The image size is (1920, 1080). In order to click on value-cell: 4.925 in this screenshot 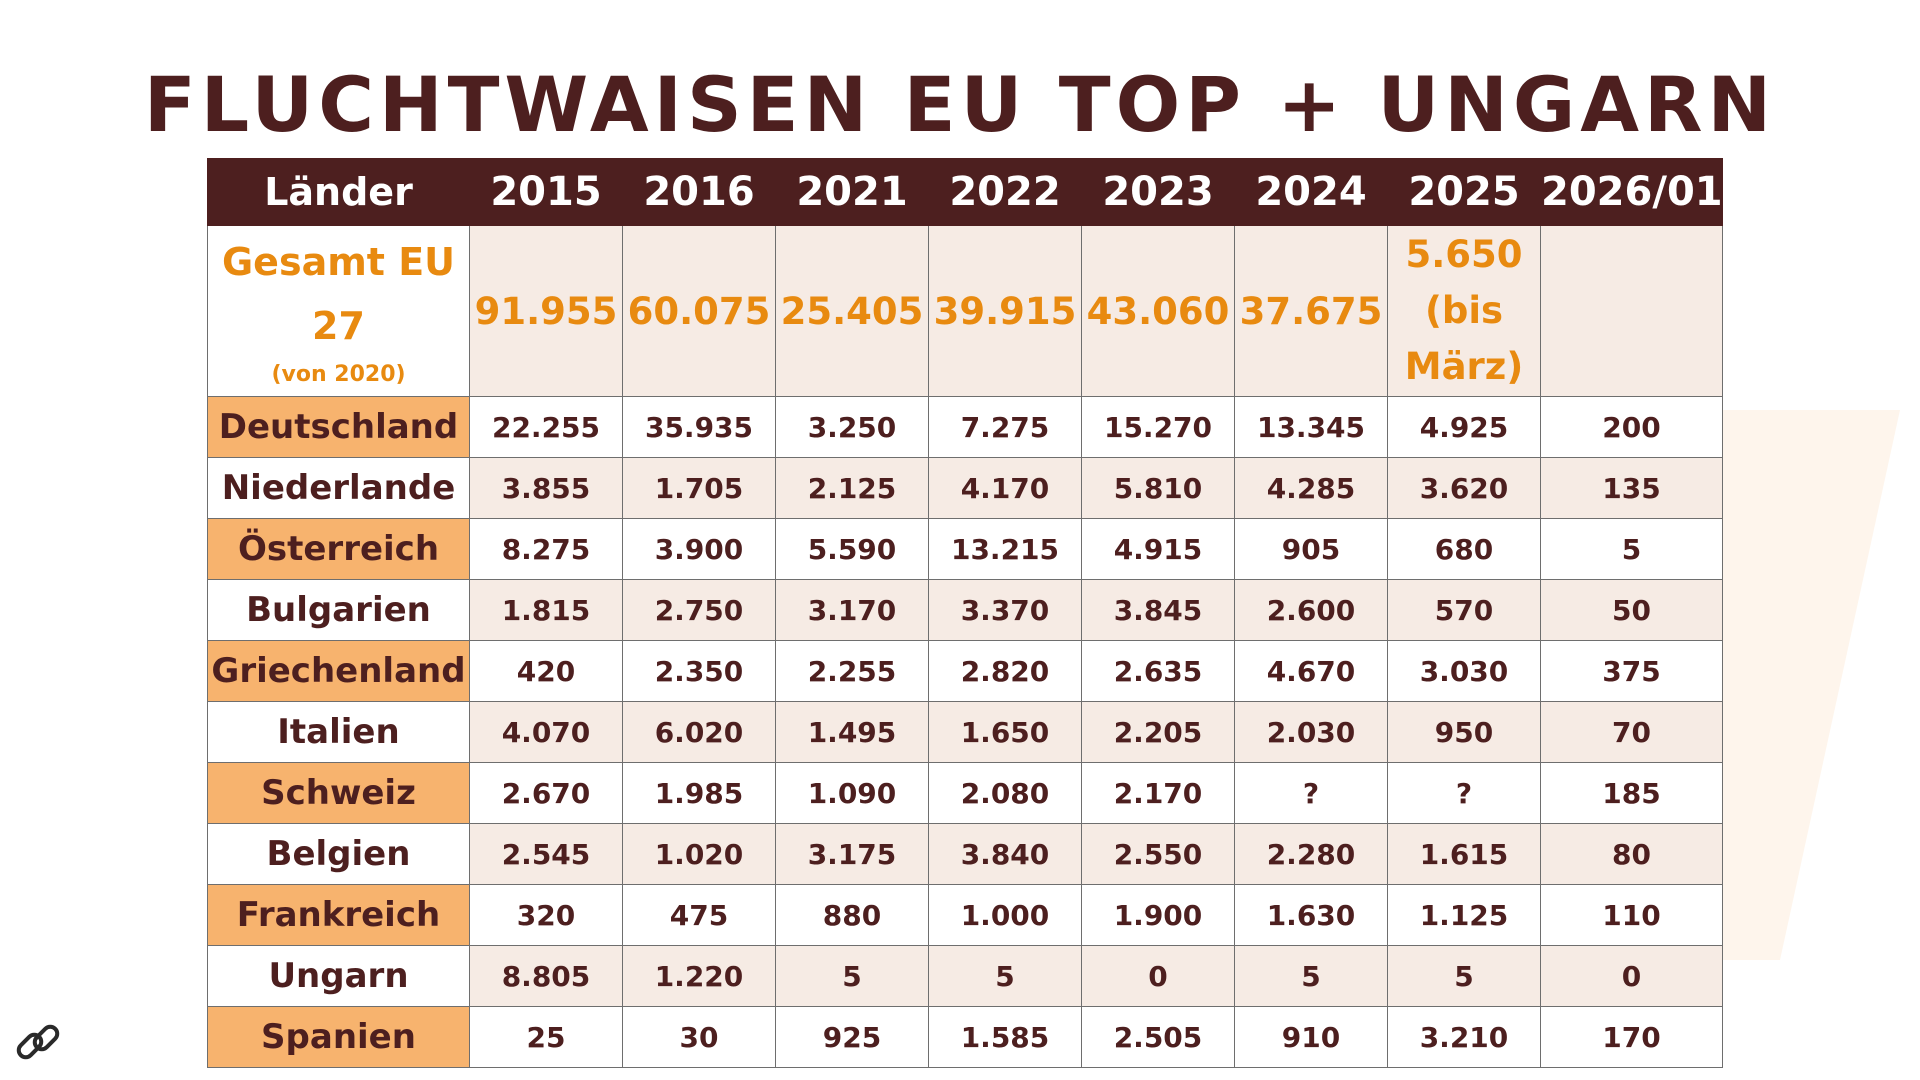, I will do `click(1464, 427)`.